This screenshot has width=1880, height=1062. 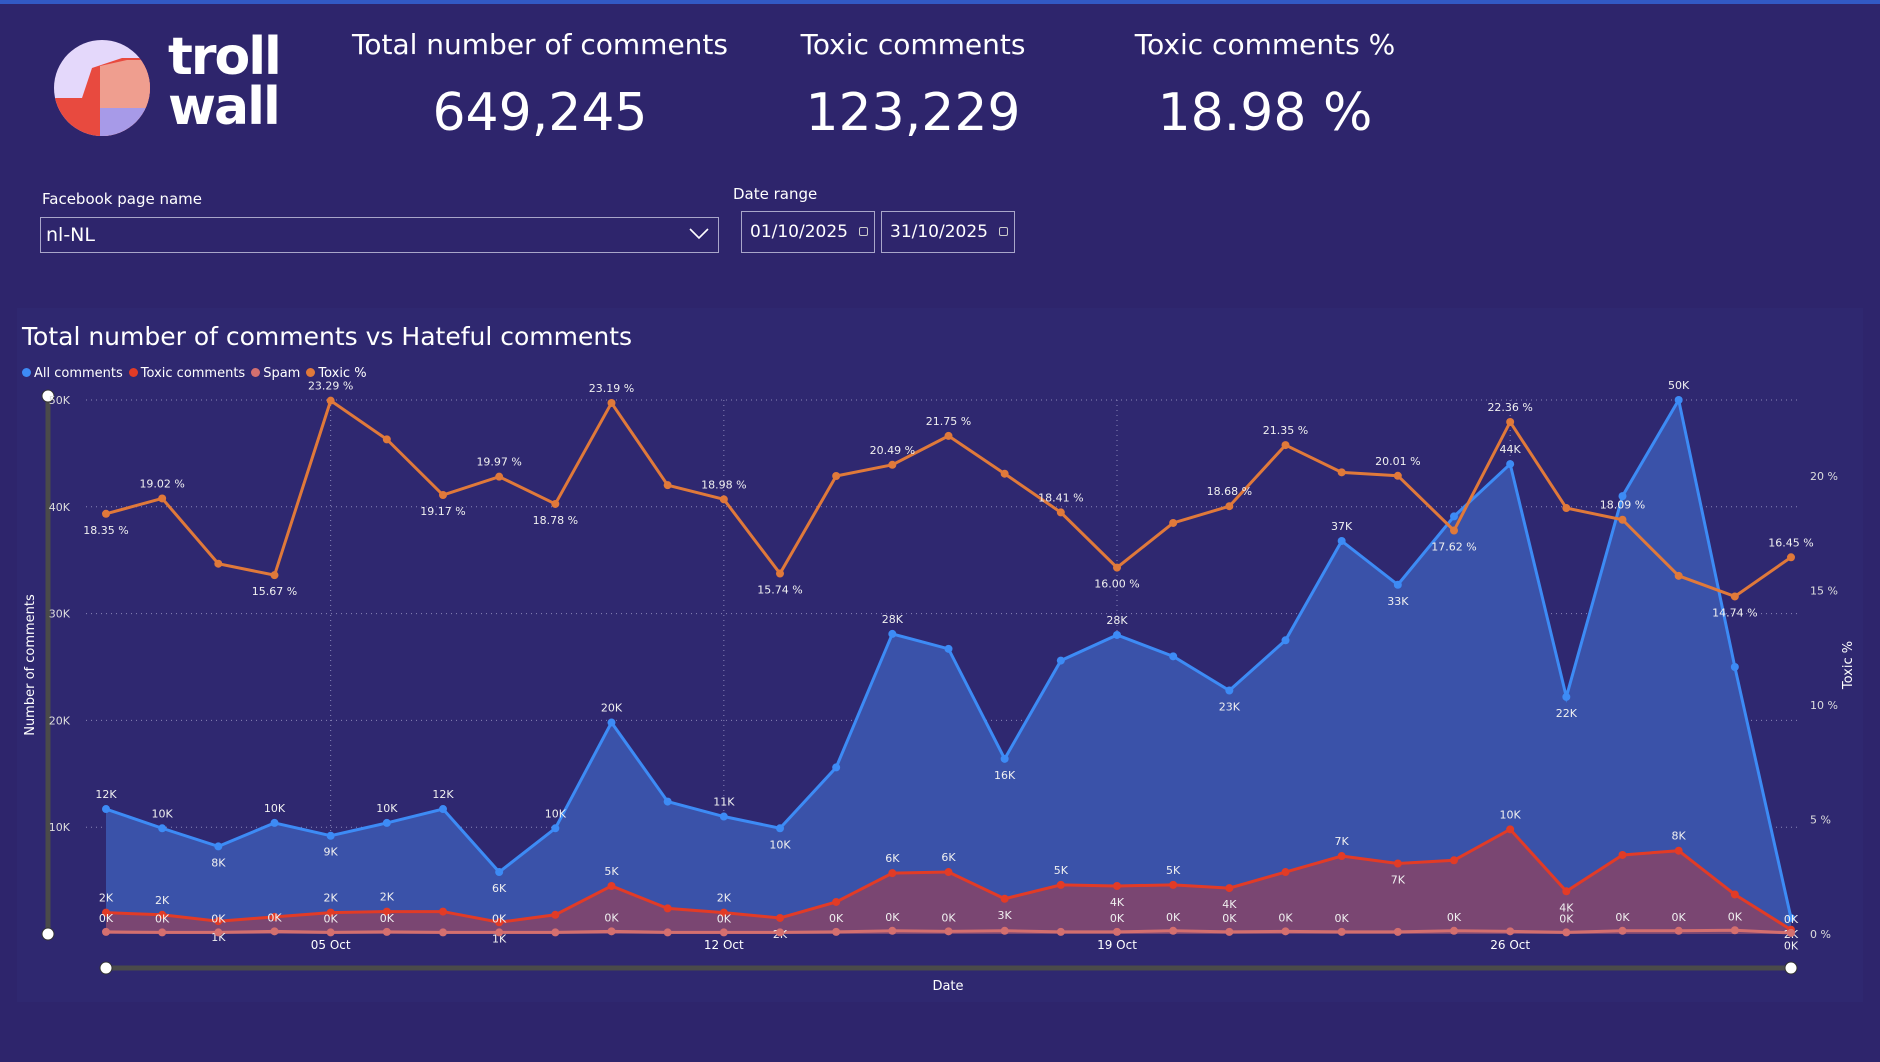 What do you see at coordinates (1265, 44) in the screenshot?
I see `kpi-title: Toxic comments %` at bounding box center [1265, 44].